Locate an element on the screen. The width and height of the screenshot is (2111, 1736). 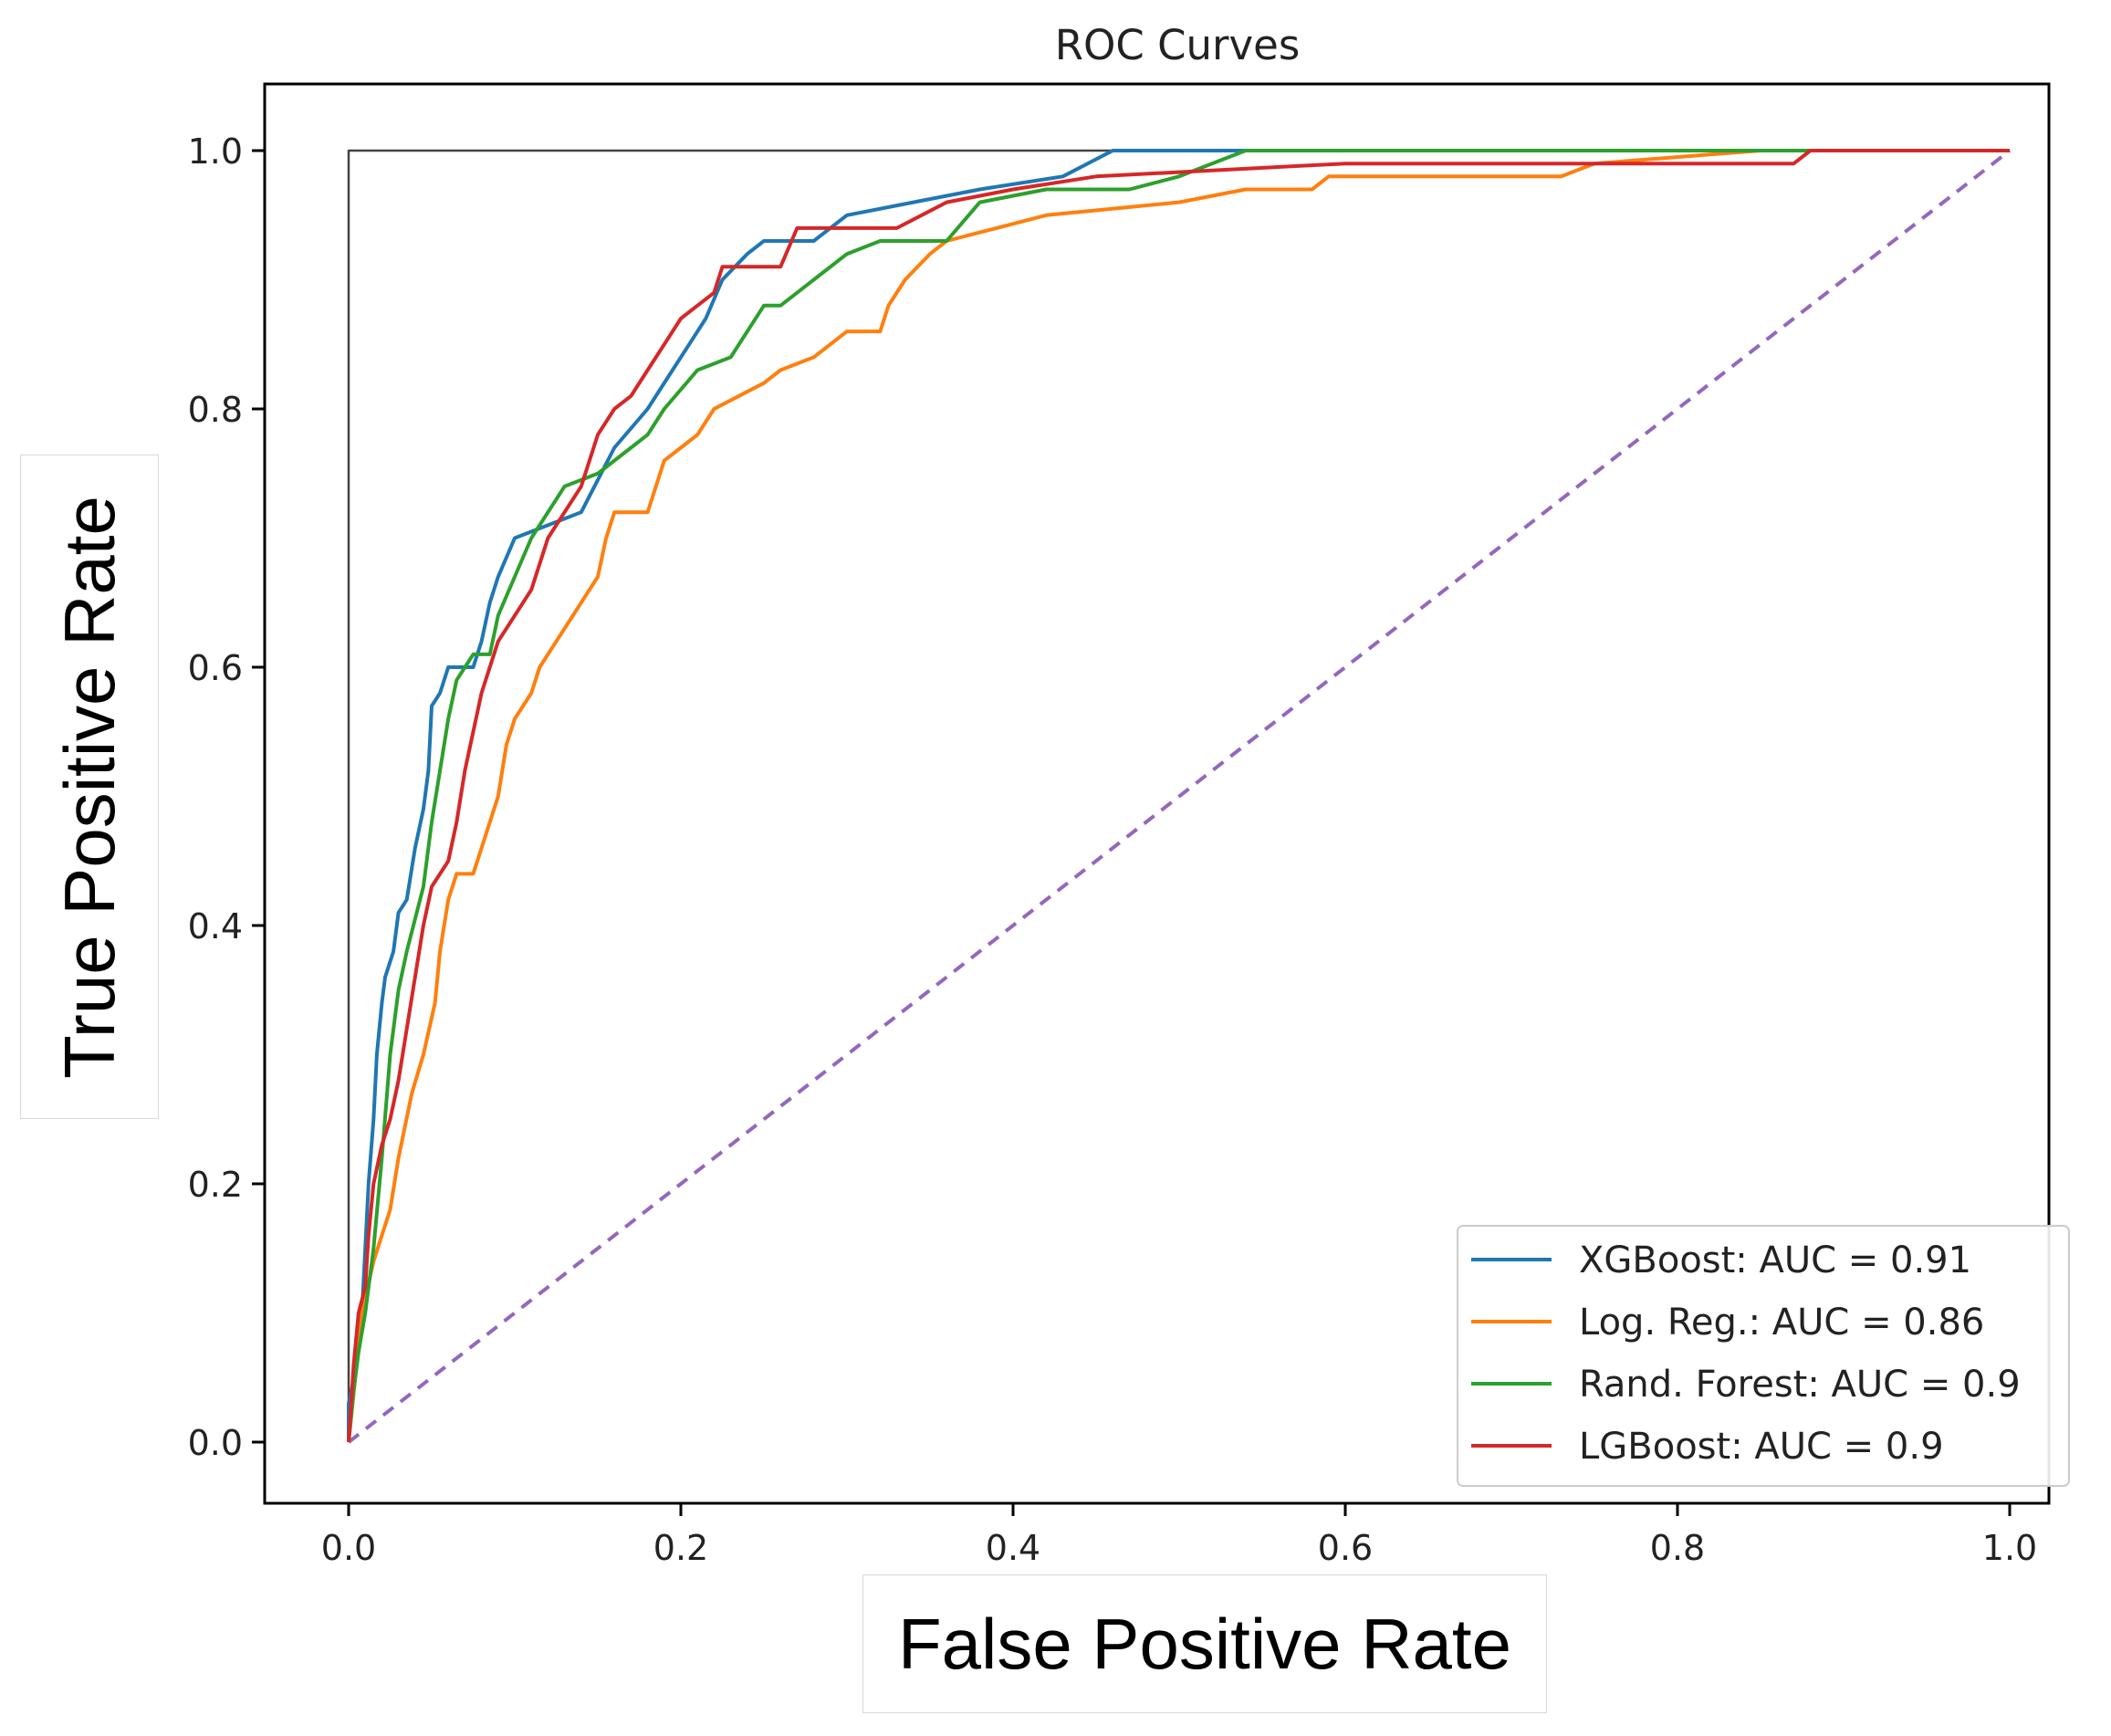
y-tick-label: 0.6 is located at coordinates (215, 668).